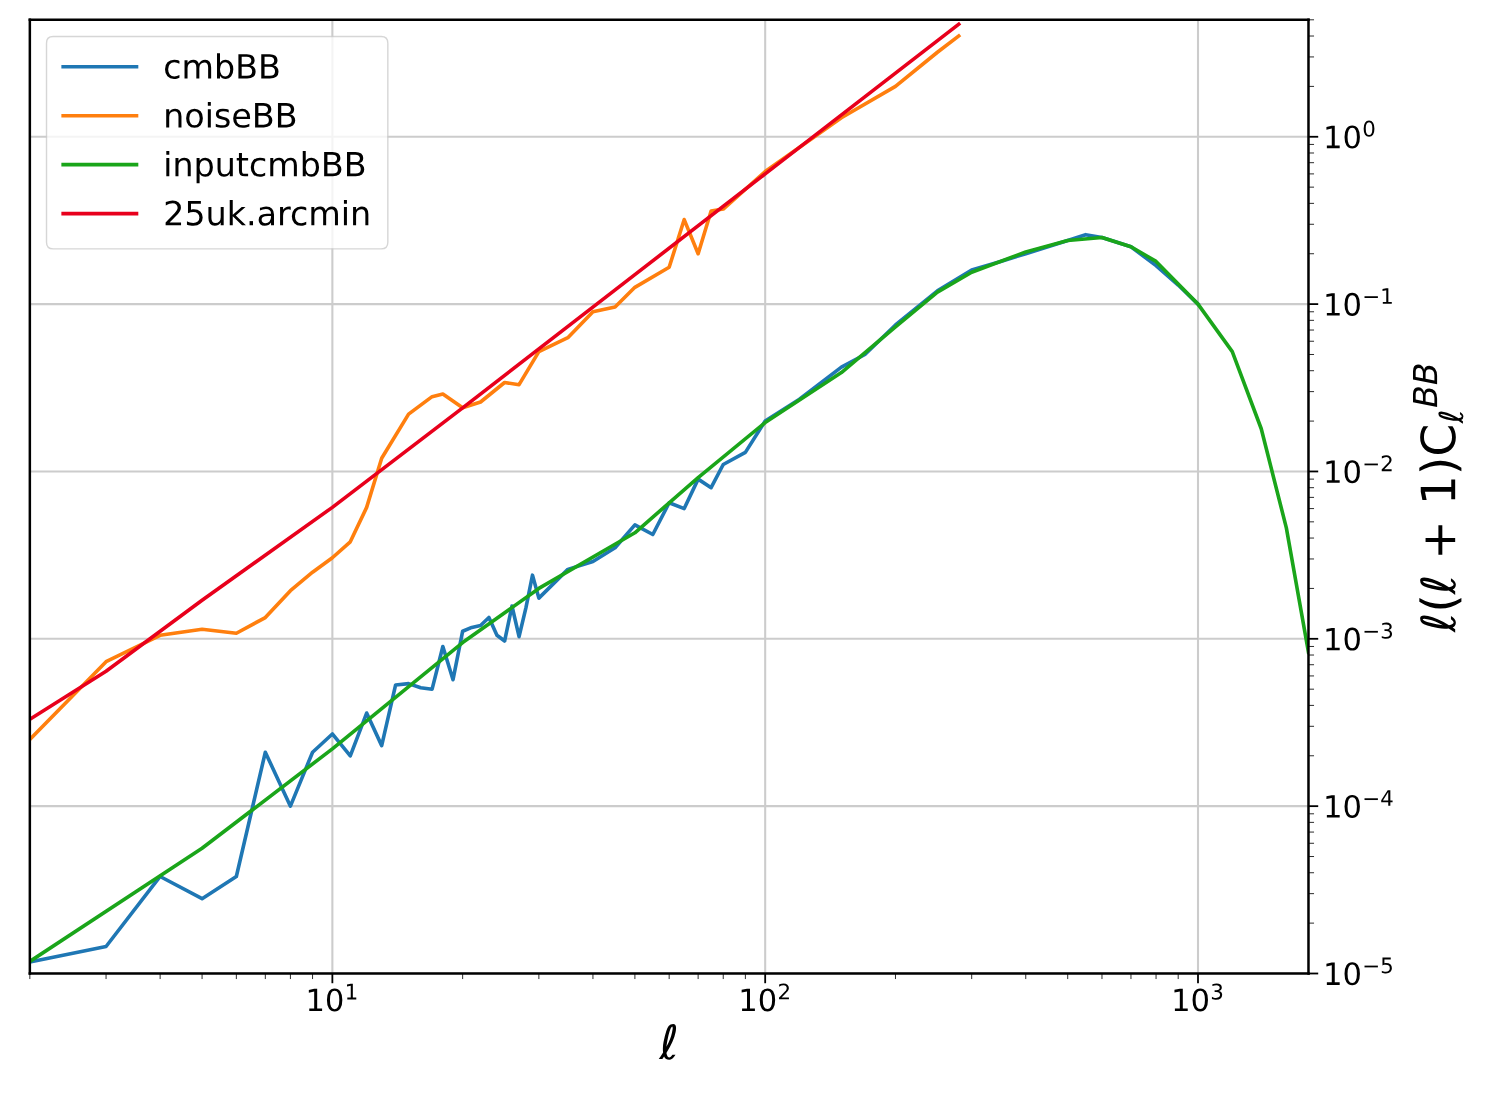 Image resolution: width=1492 pixels, height=1100 pixels. What do you see at coordinates (231, 115) in the screenshot?
I see `legend-label: noiseBB` at bounding box center [231, 115].